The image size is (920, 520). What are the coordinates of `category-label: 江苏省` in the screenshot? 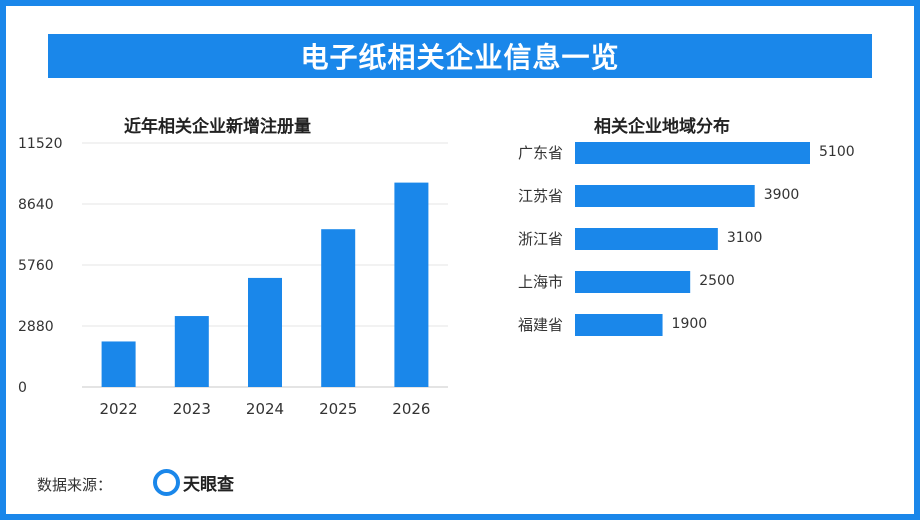 It's located at (540, 196).